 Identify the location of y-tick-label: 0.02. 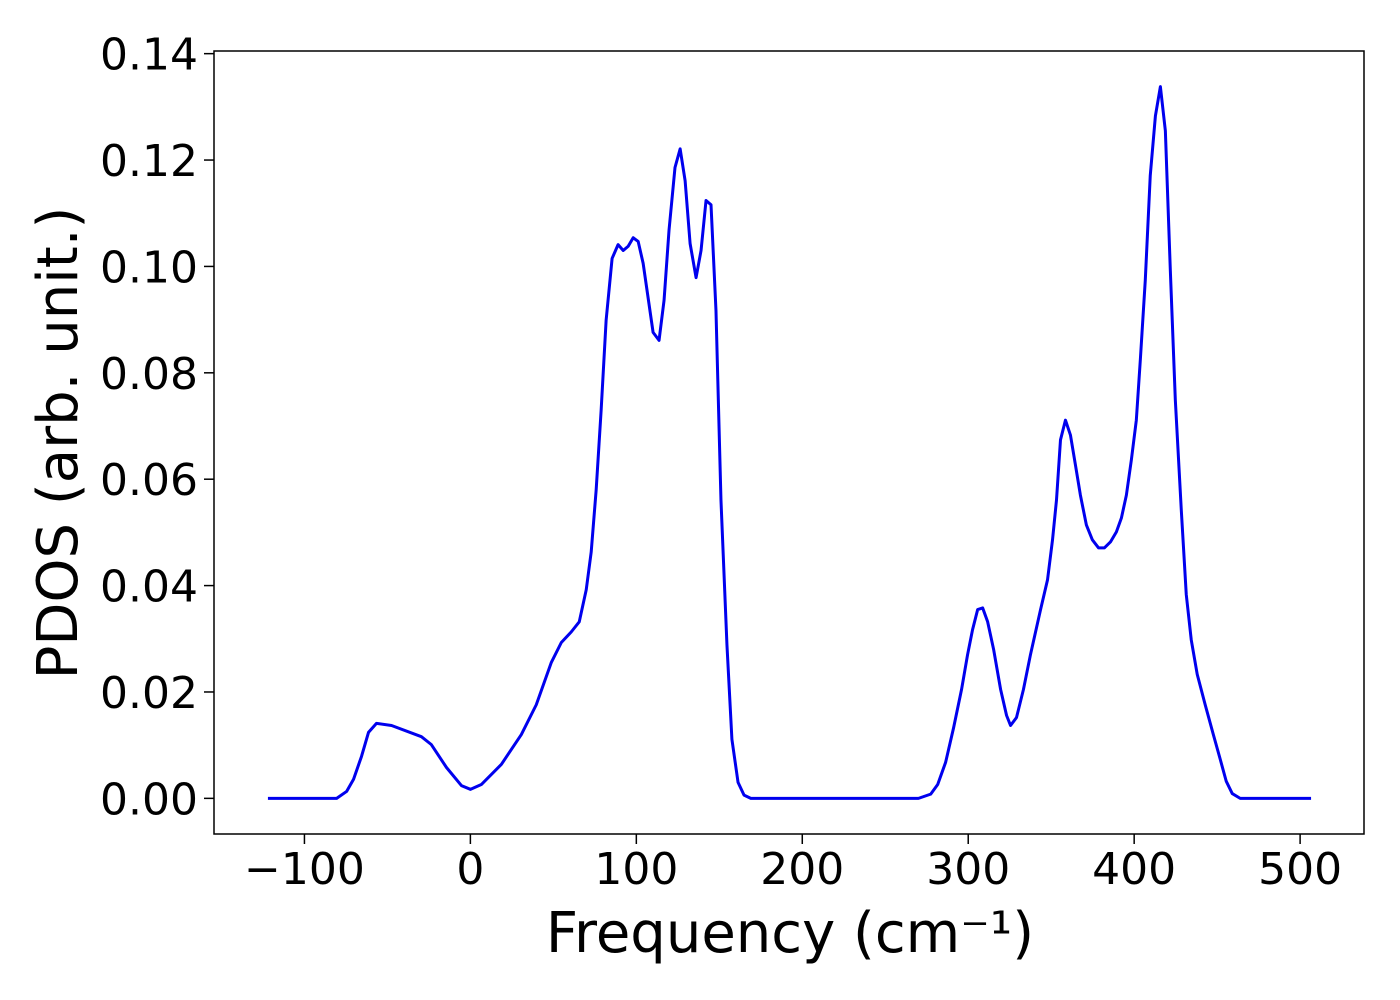
(149, 693).